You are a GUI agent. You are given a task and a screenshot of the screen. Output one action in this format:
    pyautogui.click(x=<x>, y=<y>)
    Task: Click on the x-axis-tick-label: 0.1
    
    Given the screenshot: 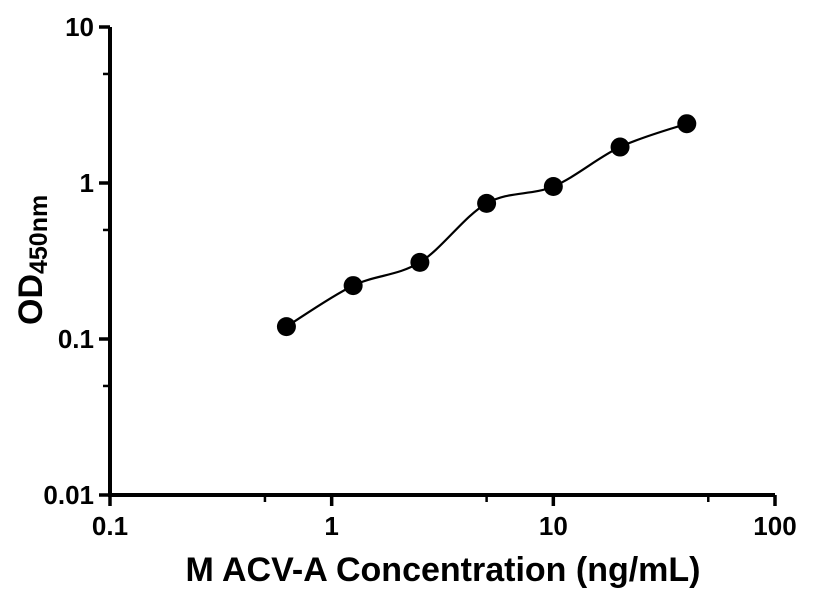 What is the action you would take?
    pyautogui.click(x=110, y=526)
    